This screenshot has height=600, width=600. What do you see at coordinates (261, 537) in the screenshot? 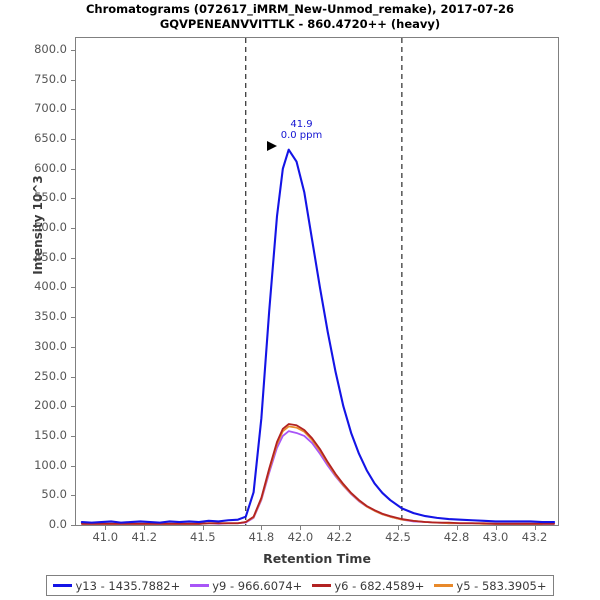
I see `x-tick-label: 41.8` at bounding box center [261, 537].